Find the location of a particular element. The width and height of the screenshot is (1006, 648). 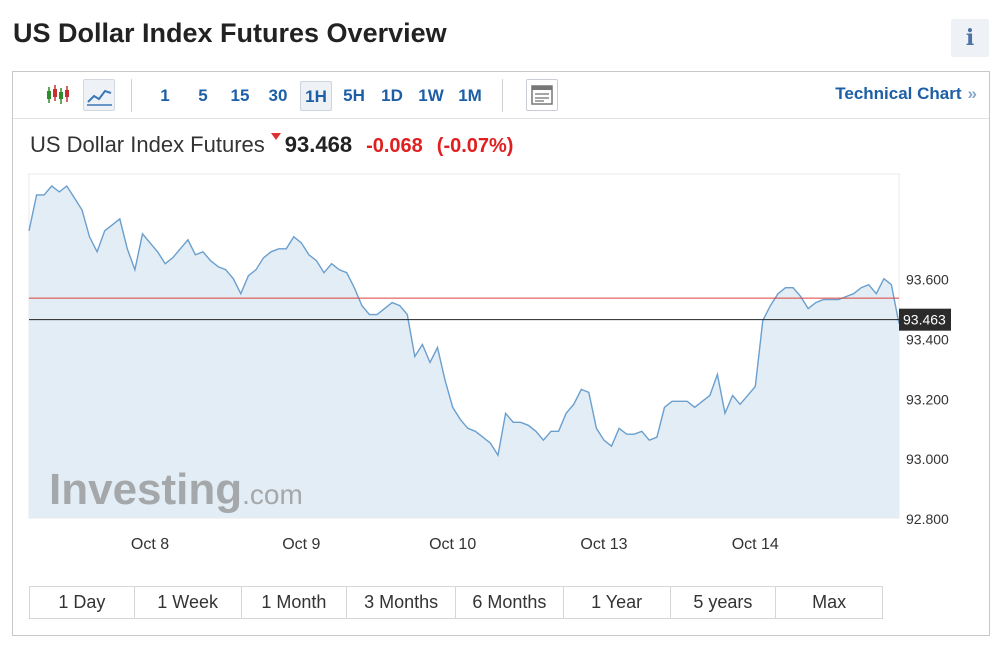

y-tick-label: 92.800 is located at coordinates (927, 519).